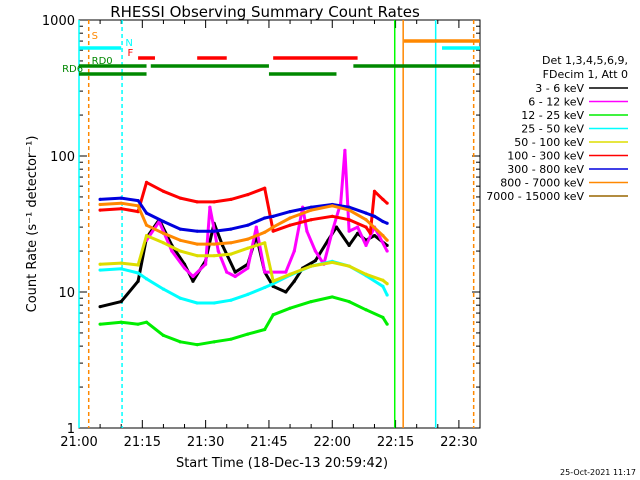 The width and height of the screenshot is (640, 480). What do you see at coordinates (268, 442) in the screenshot?
I see `x-tick-label: 21:45` at bounding box center [268, 442].